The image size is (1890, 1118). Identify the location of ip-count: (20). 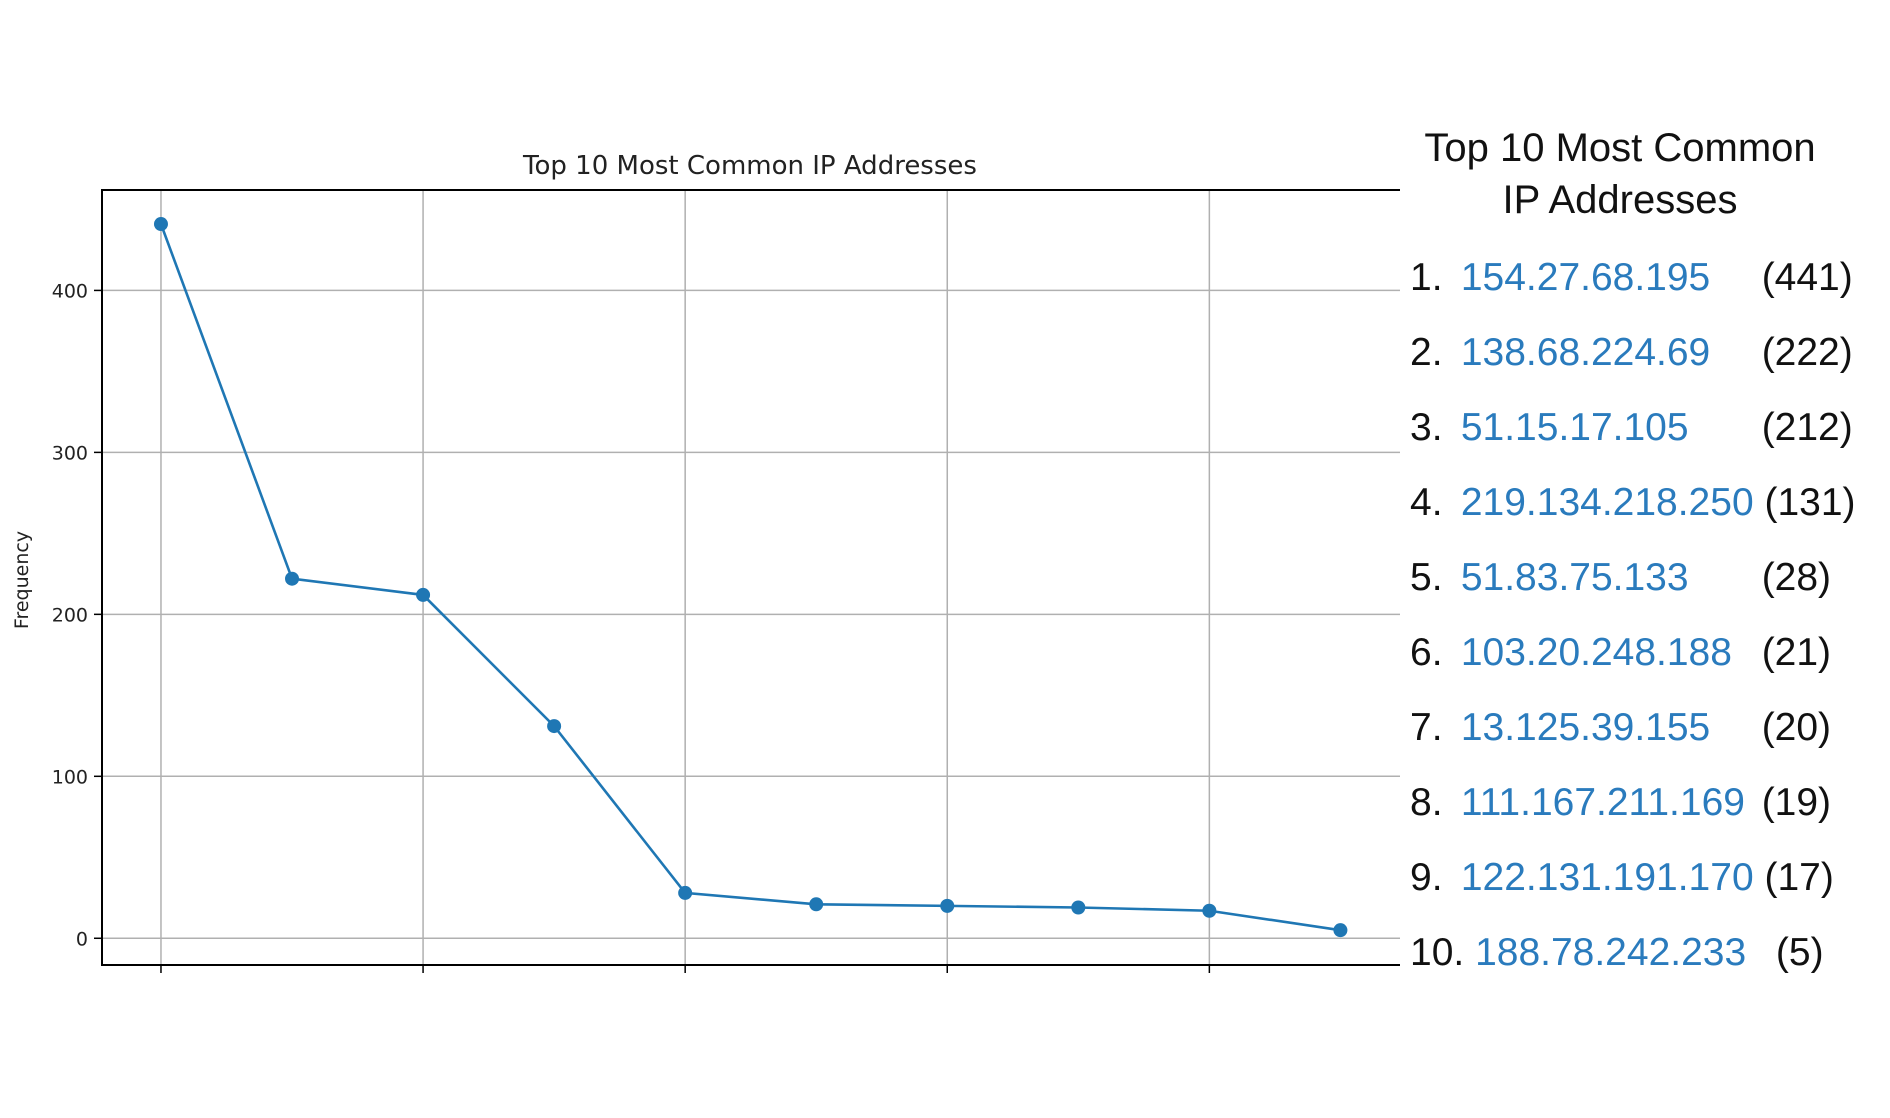
(1796, 727).